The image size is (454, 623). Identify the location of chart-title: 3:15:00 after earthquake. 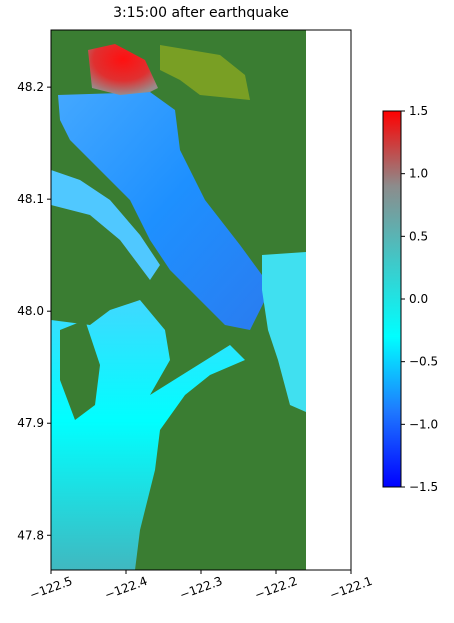
(201, 13).